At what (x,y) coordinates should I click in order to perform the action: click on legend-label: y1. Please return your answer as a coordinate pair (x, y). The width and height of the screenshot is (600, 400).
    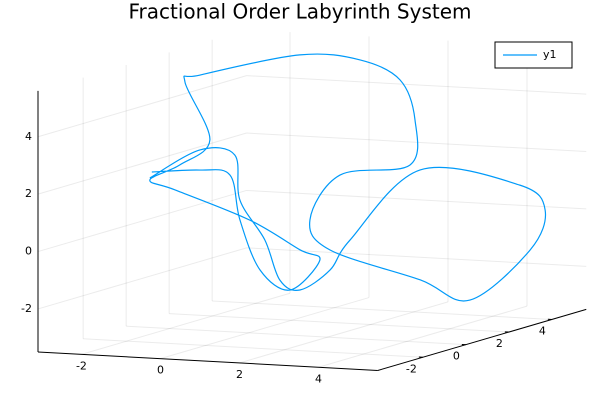
    Looking at the image, I should click on (550, 54).